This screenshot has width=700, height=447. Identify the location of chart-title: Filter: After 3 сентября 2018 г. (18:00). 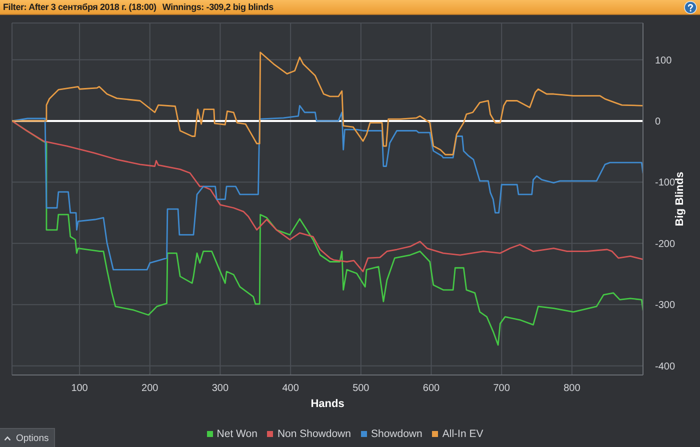
(79, 7).